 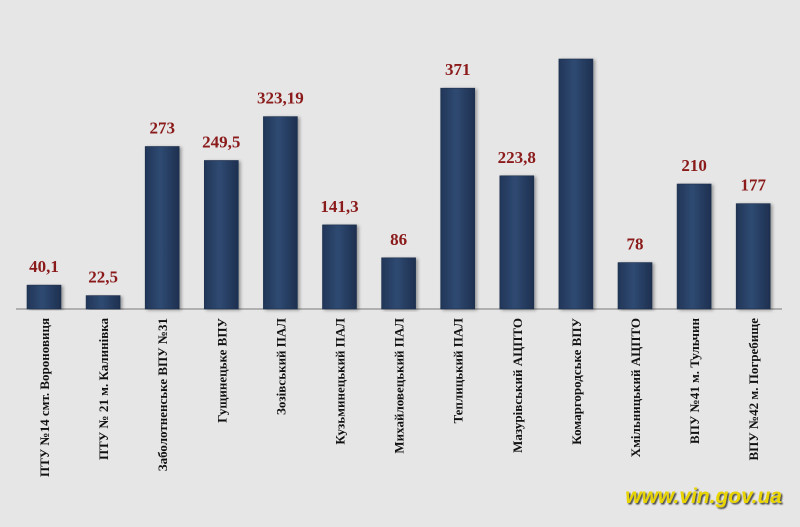 What do you see at coordinates (399, 386) in the screenshot?
I see `category-label-6: Михайловецький ПАЛ` at bounding box center [399, 386].